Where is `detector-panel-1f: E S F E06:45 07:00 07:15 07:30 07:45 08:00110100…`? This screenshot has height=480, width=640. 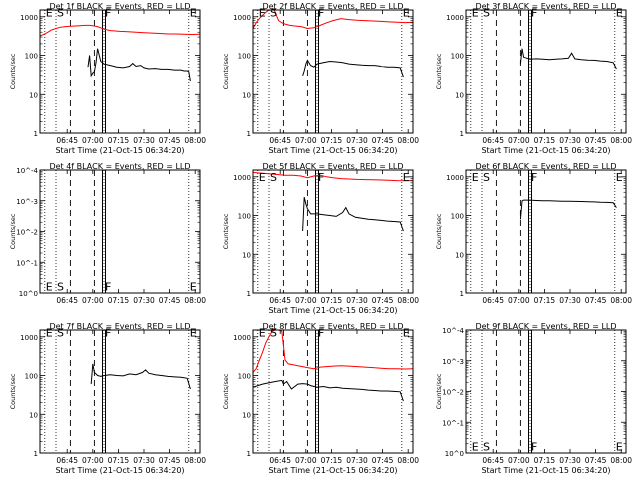
detector-panel-1f: E S F E06:45 07:00 07:15 07:30 07:45 08:00110100… is located at coordinates (107, 78).